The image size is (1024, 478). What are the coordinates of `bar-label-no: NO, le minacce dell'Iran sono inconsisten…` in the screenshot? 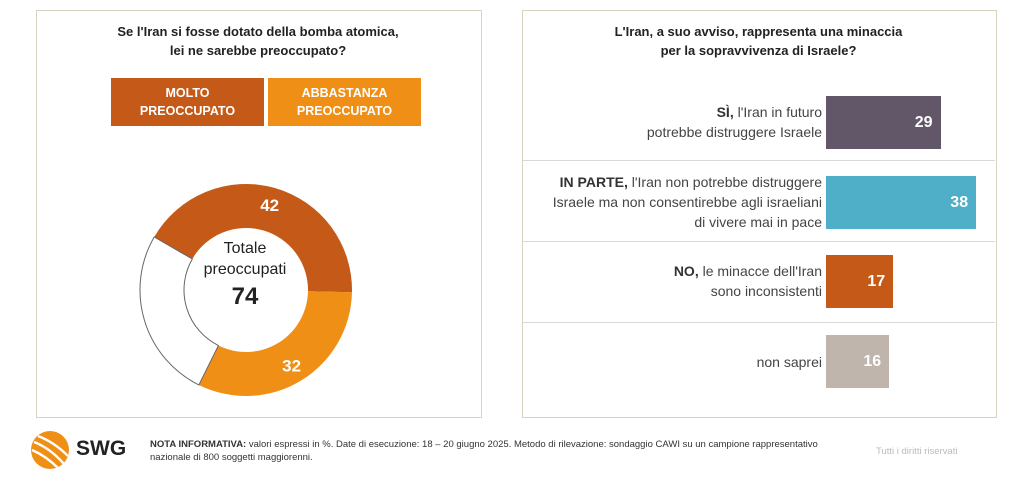 It's located at (748, 281).